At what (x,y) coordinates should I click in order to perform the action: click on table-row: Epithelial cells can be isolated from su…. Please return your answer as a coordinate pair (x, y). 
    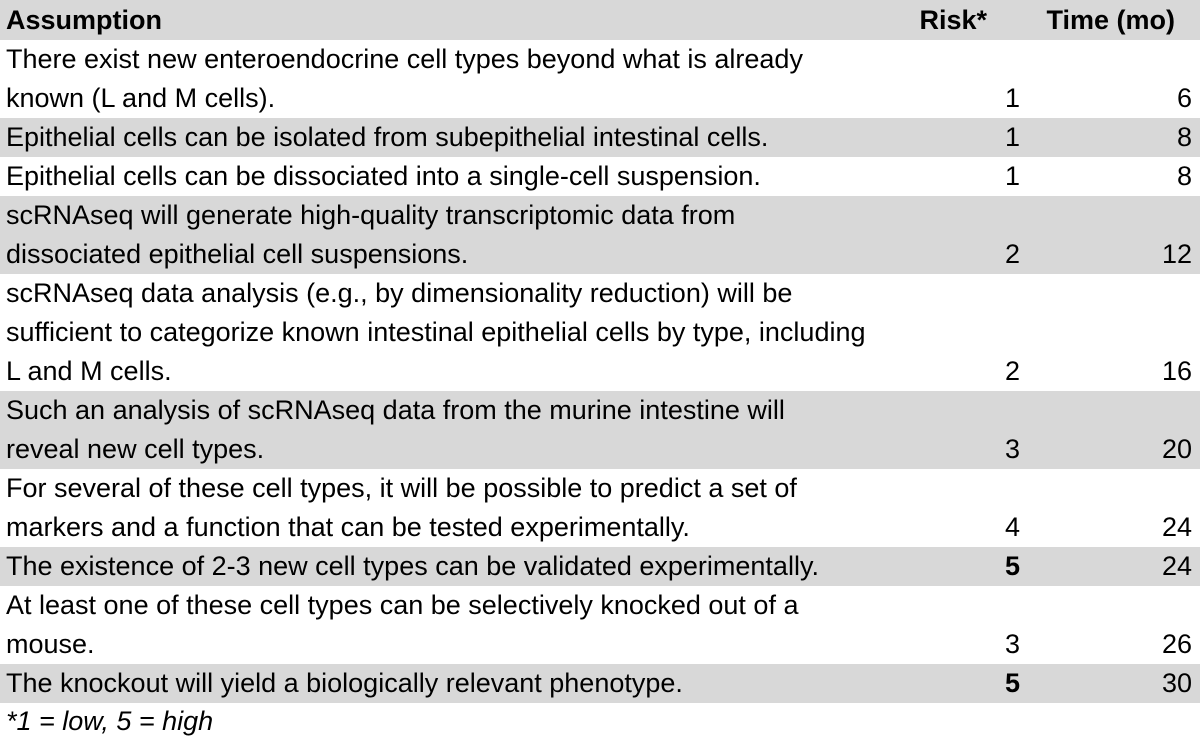
    Looking at the image, I should click on (600, 137).